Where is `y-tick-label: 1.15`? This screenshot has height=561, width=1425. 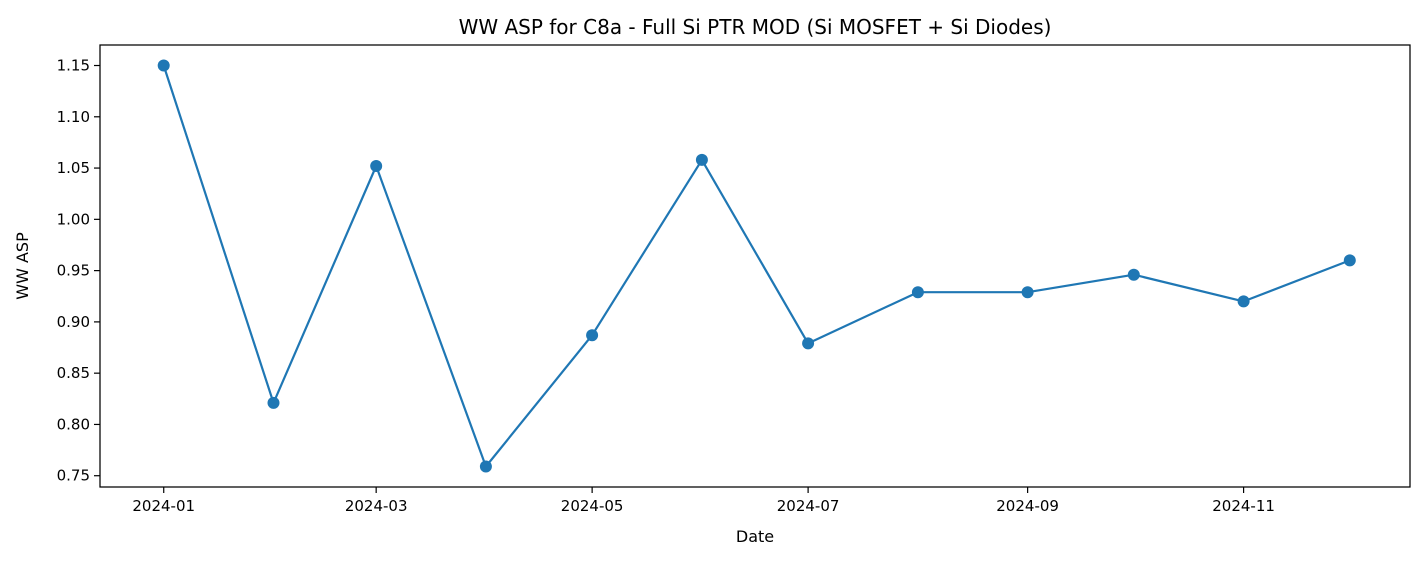 y-tick-label: 1.15 is located at coordinates (73, 66).